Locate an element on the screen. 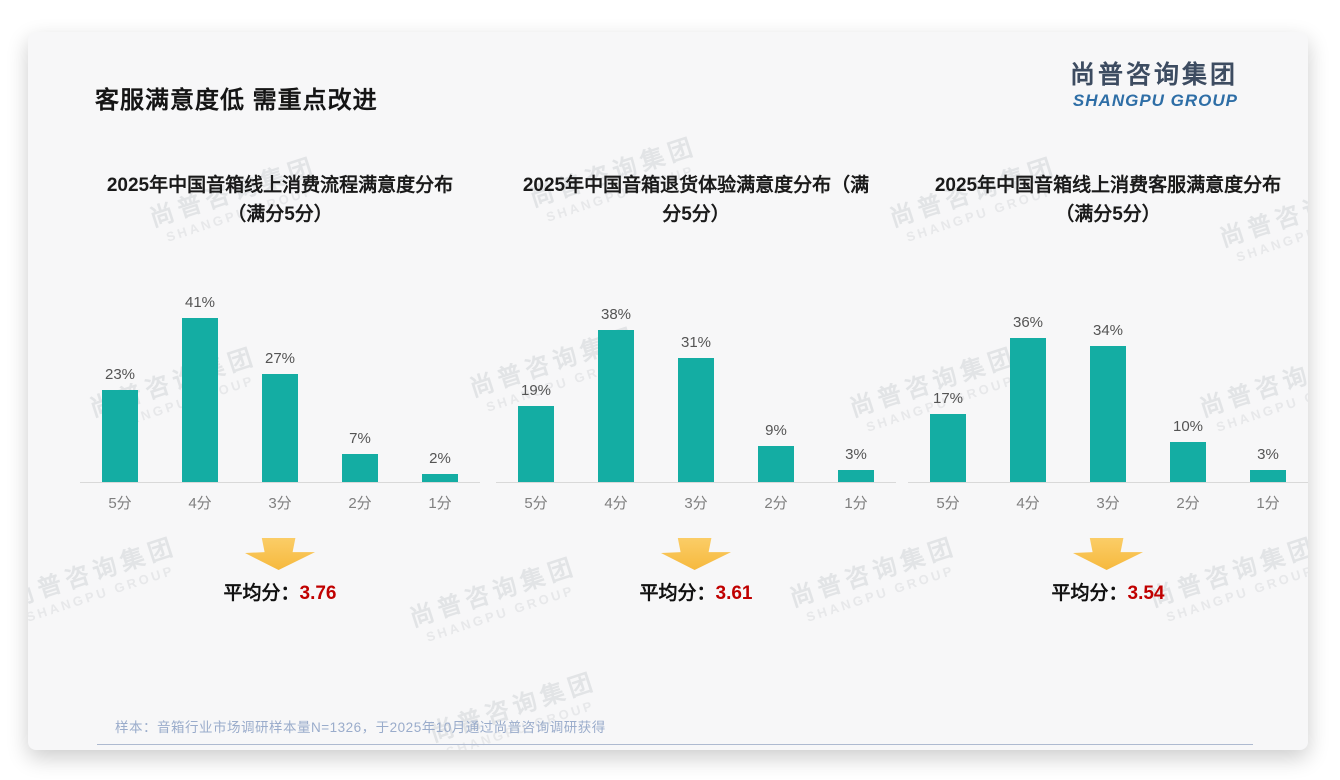 The height and width of the screenshot is (780, 1340). company-logo: 尚普咨询集团 SHANGPU GROUP is located at coordinates (1153, 86).